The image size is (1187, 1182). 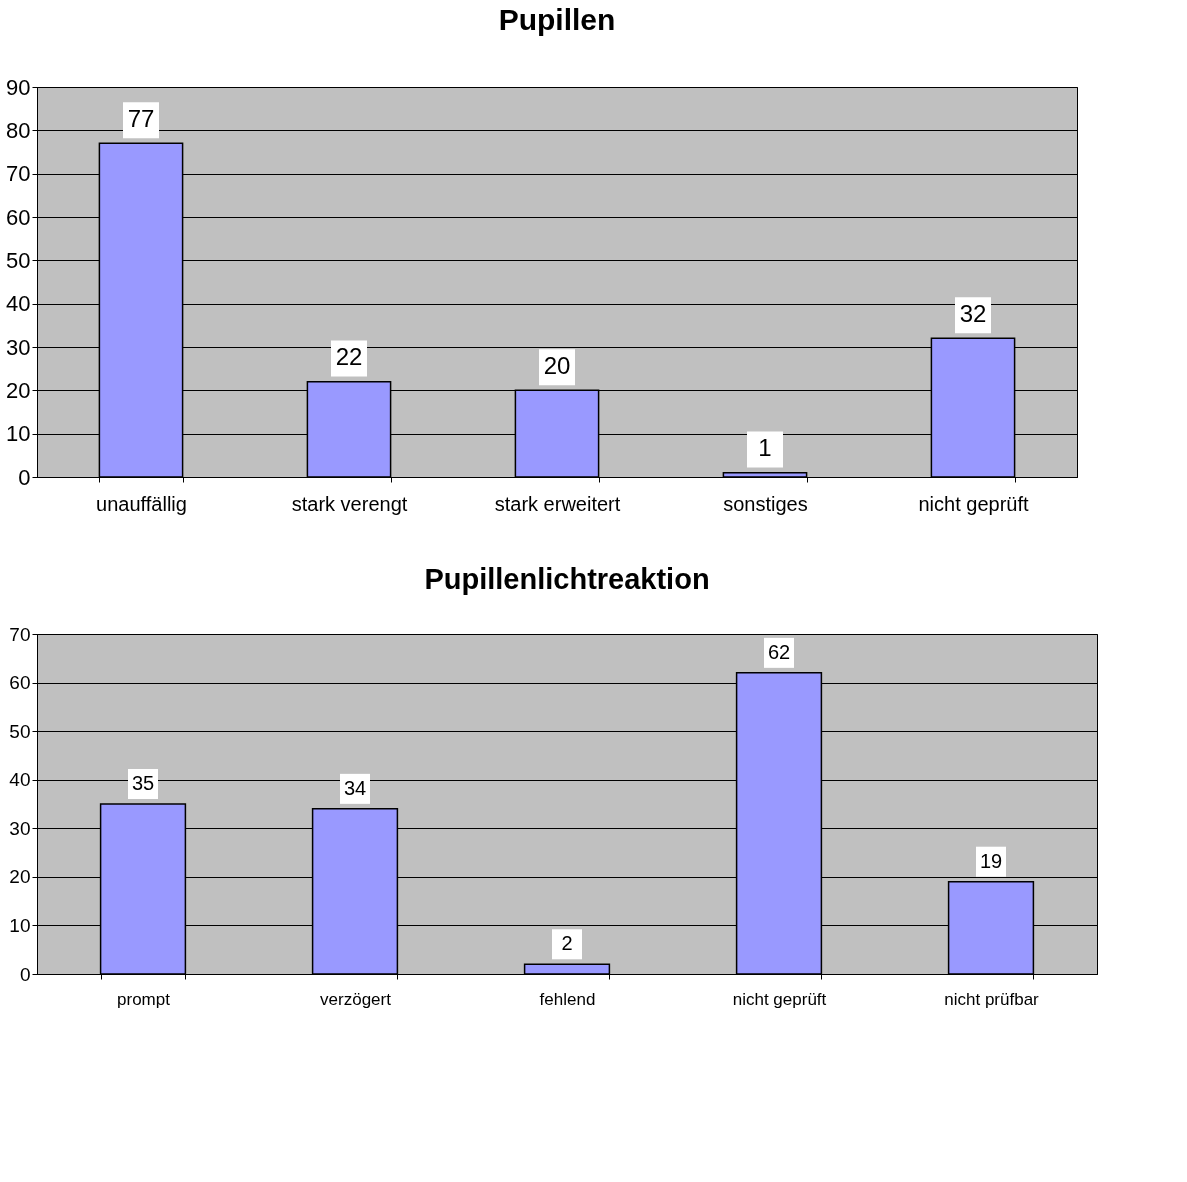 What do you see at coordinates (973, 314) in the screenshot?
I see `data-label: 32` at bounding box center [973, 314].